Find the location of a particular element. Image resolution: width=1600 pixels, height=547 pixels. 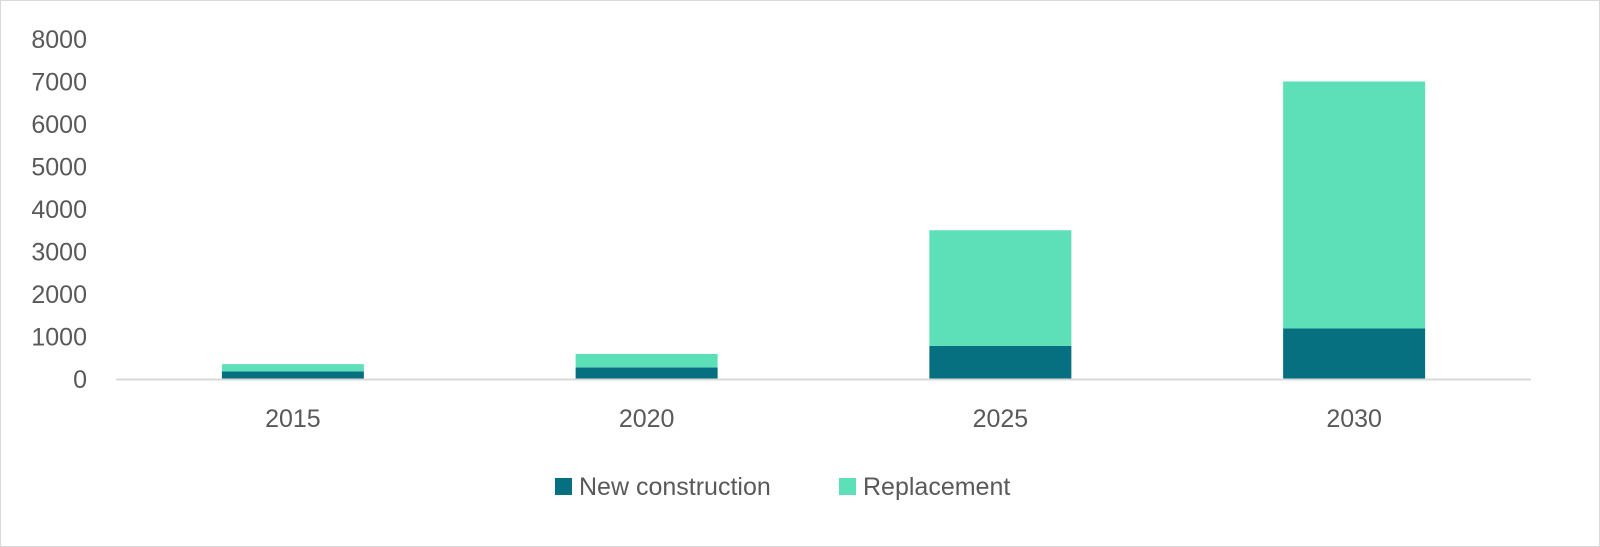

bar-new-construction-2015 is located at coordinates (292, 375).